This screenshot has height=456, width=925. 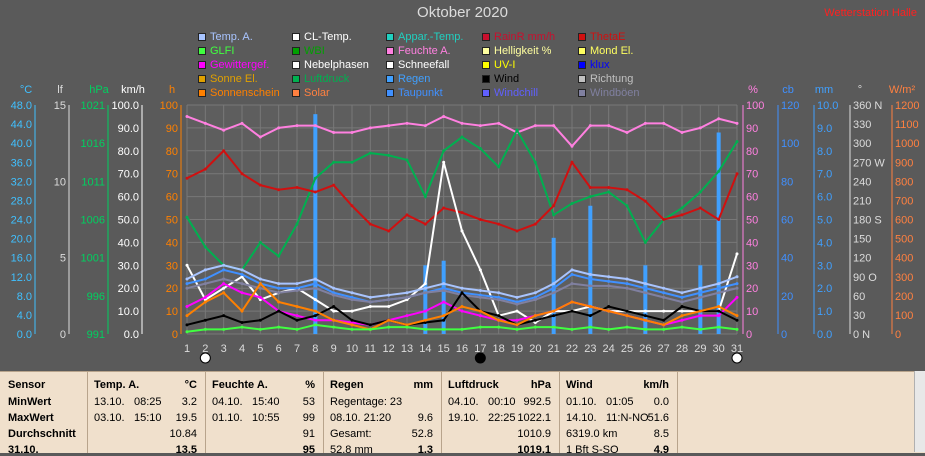 What do you see at coordinates (510, 93) in the screenshot?
I see `legend-item: Windchill` at bounding box center [510, 93].